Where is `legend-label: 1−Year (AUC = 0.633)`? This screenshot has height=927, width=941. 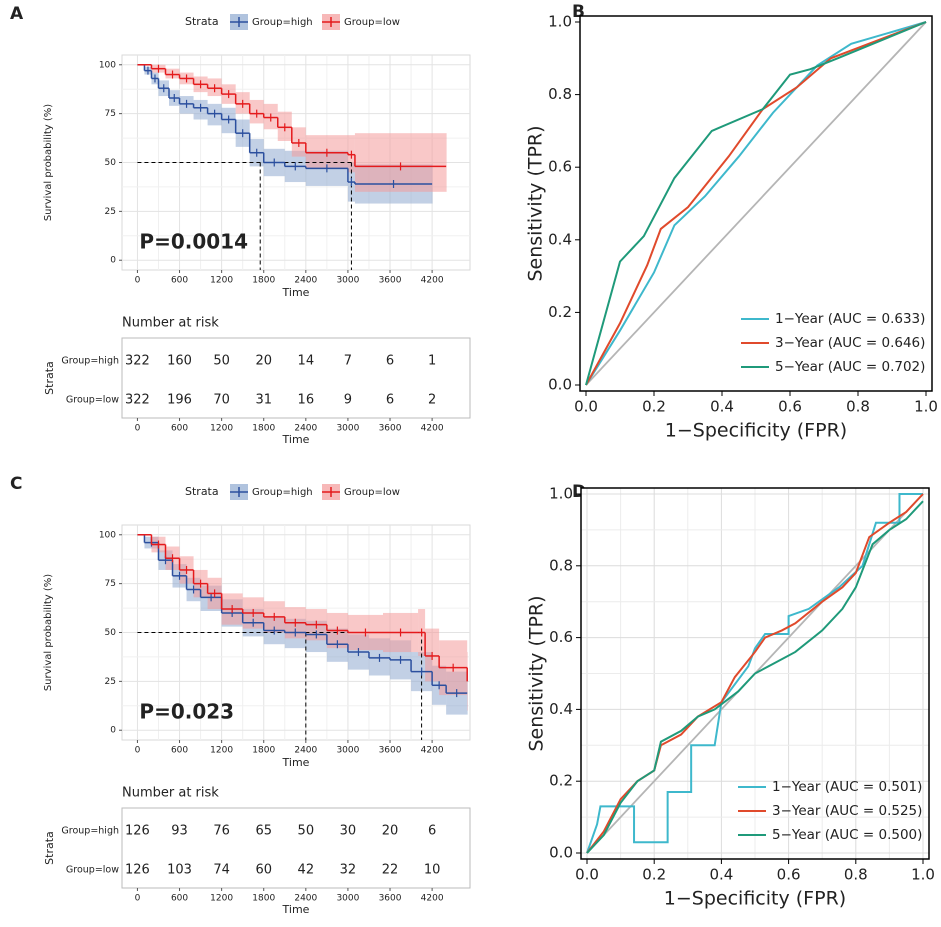
legend-label: 1−Year (AUC = 0.633) is located at coordinates (850, 319).